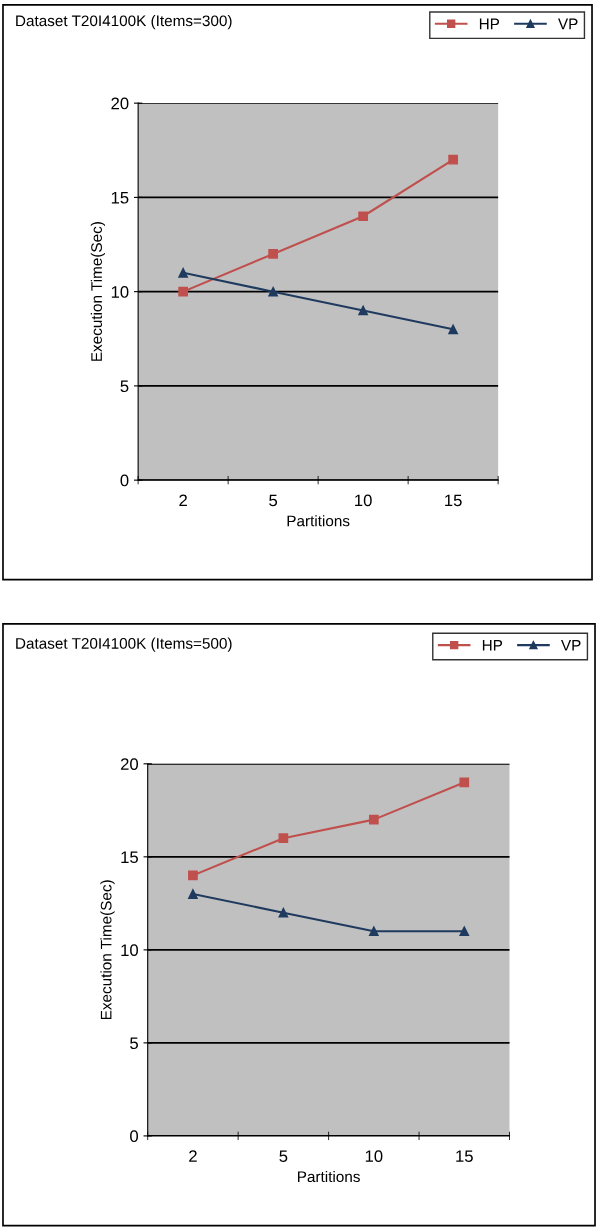  Describe the element at coordinates (124, 644) in the screenshot. I see `chart-title: Dataset T20I4100K (Items=500)` at that location.